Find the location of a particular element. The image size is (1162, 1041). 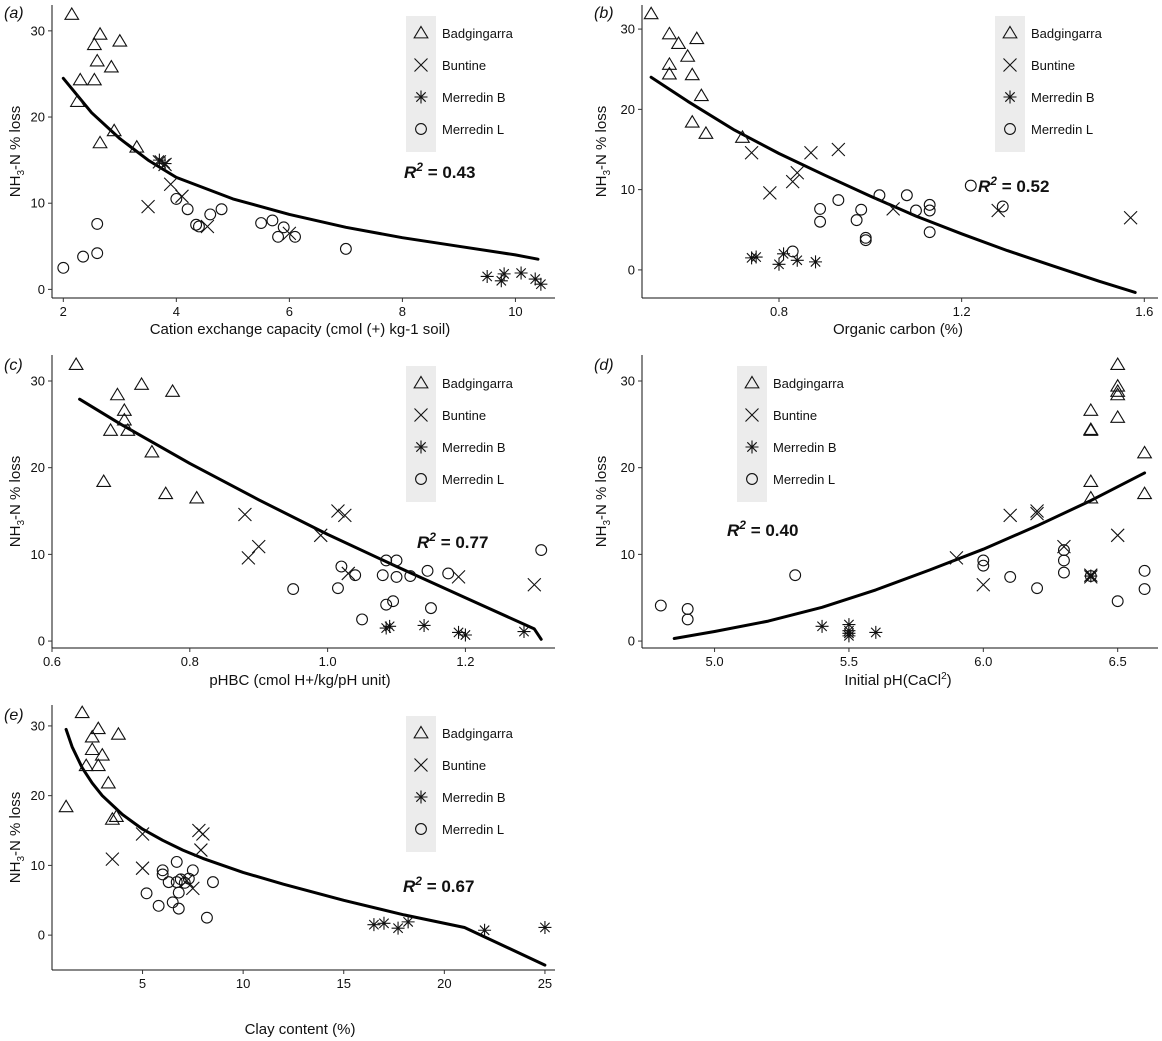

series-buntine is located at coordinates (1037, 548).